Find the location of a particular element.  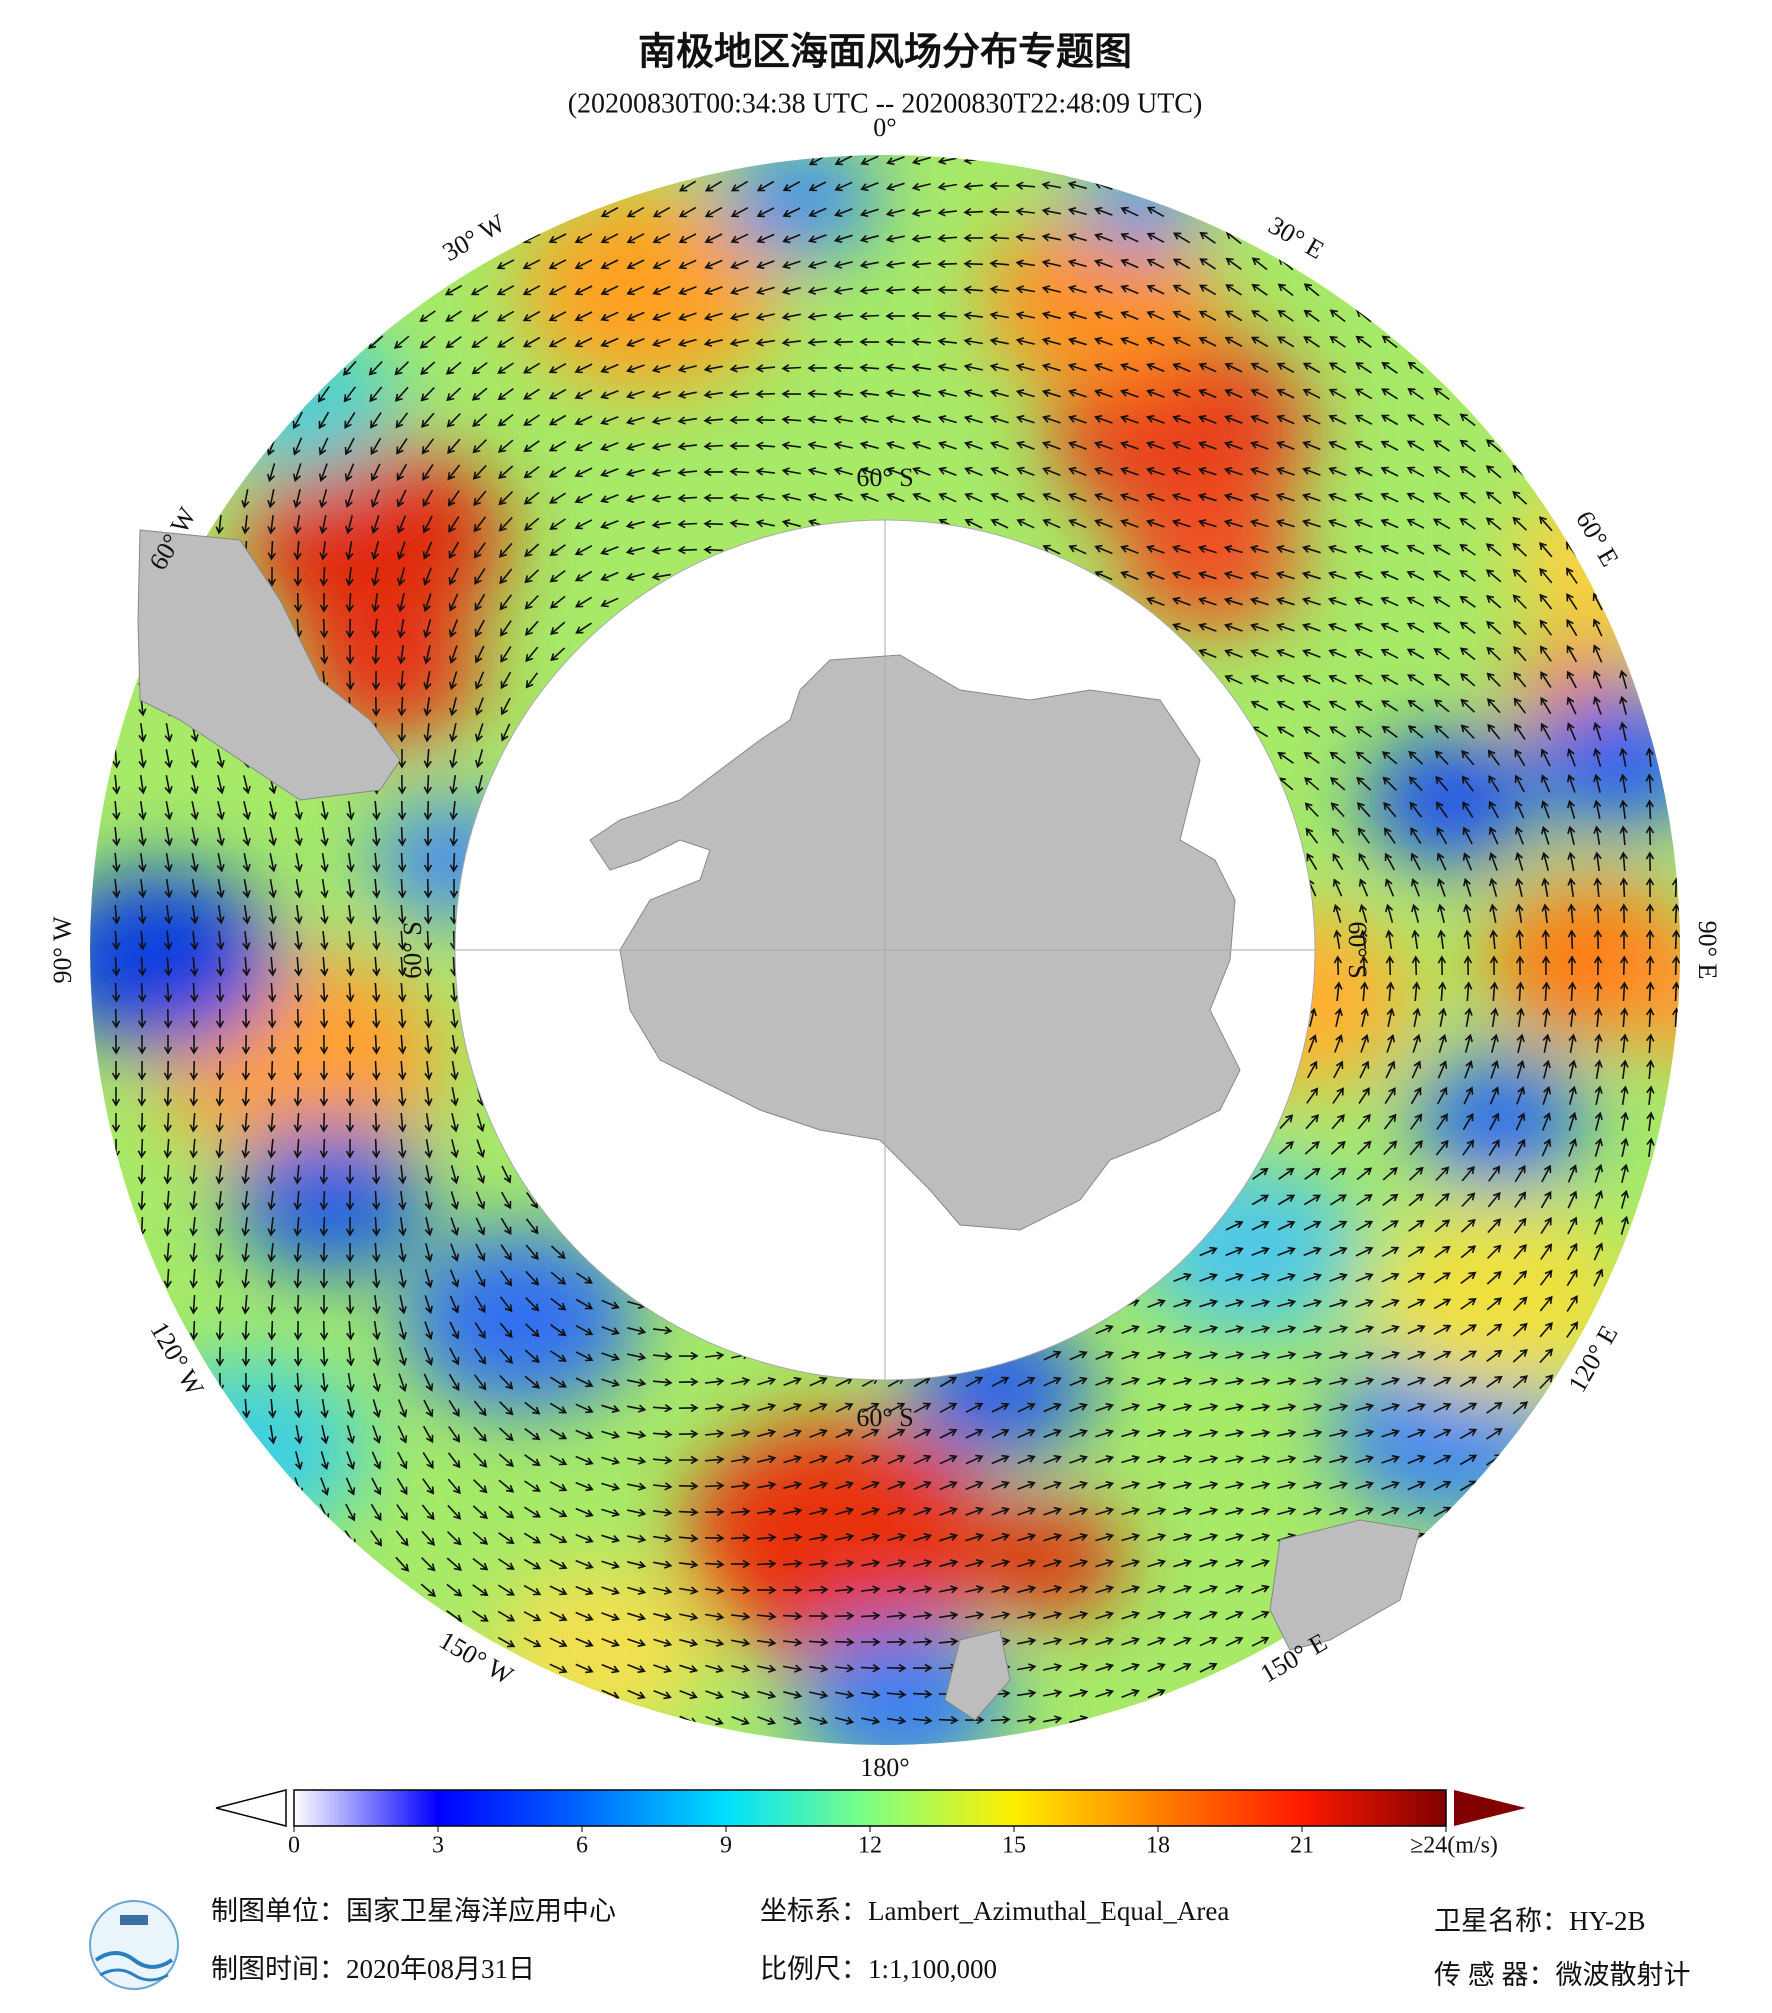

footer-date: 制图时间：2020年08月31日 is located at coordinates (373, 1969).